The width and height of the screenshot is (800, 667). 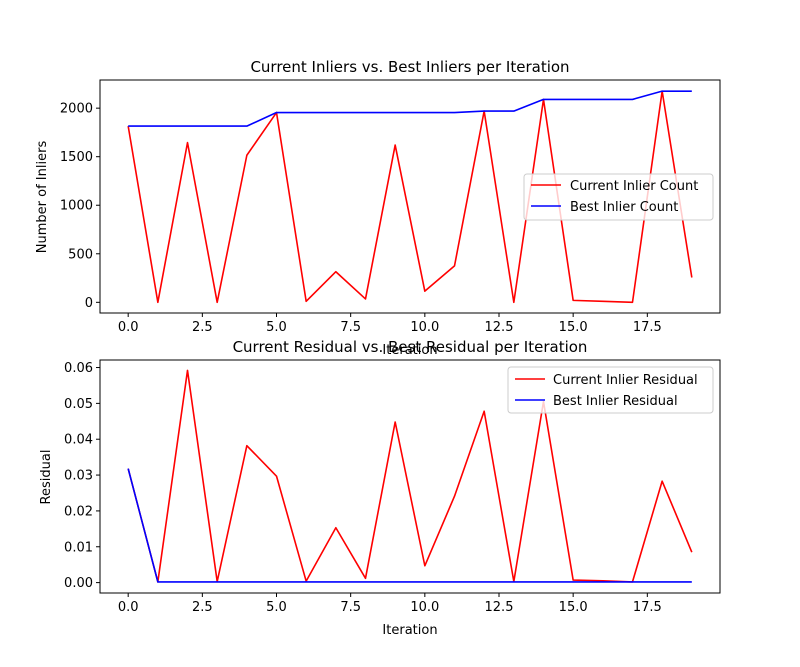 What do you see at coordinates (409, 350) in the screenshot?
I see `inliers-x-axis-label: Iteration` at bounding box center [409, 350].